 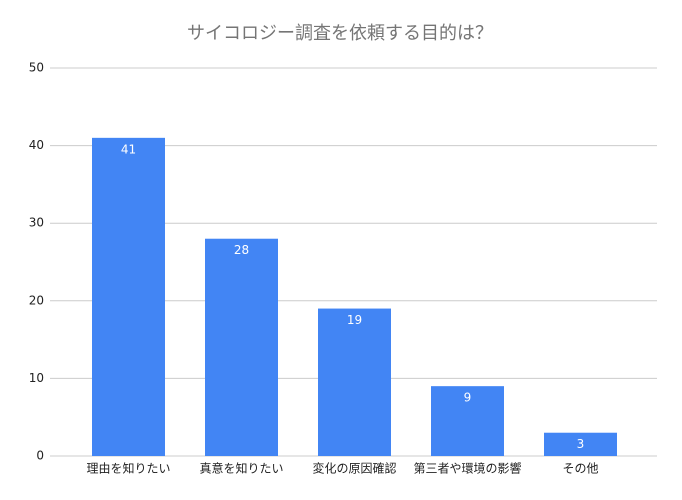 What do you see at coordinates (467, 468) in the screenshot?
I see `x-tick-label: 第三者や環境の影響` at bounding box center [467, 468].